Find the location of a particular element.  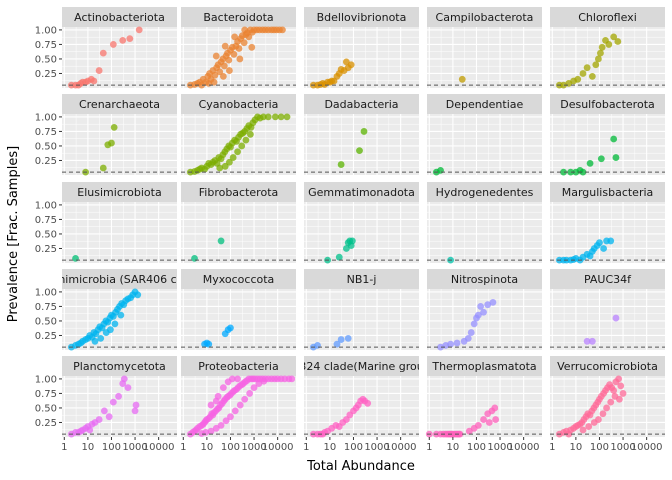

y-tick-label: 0.50 is located at coordinates (46, 146).